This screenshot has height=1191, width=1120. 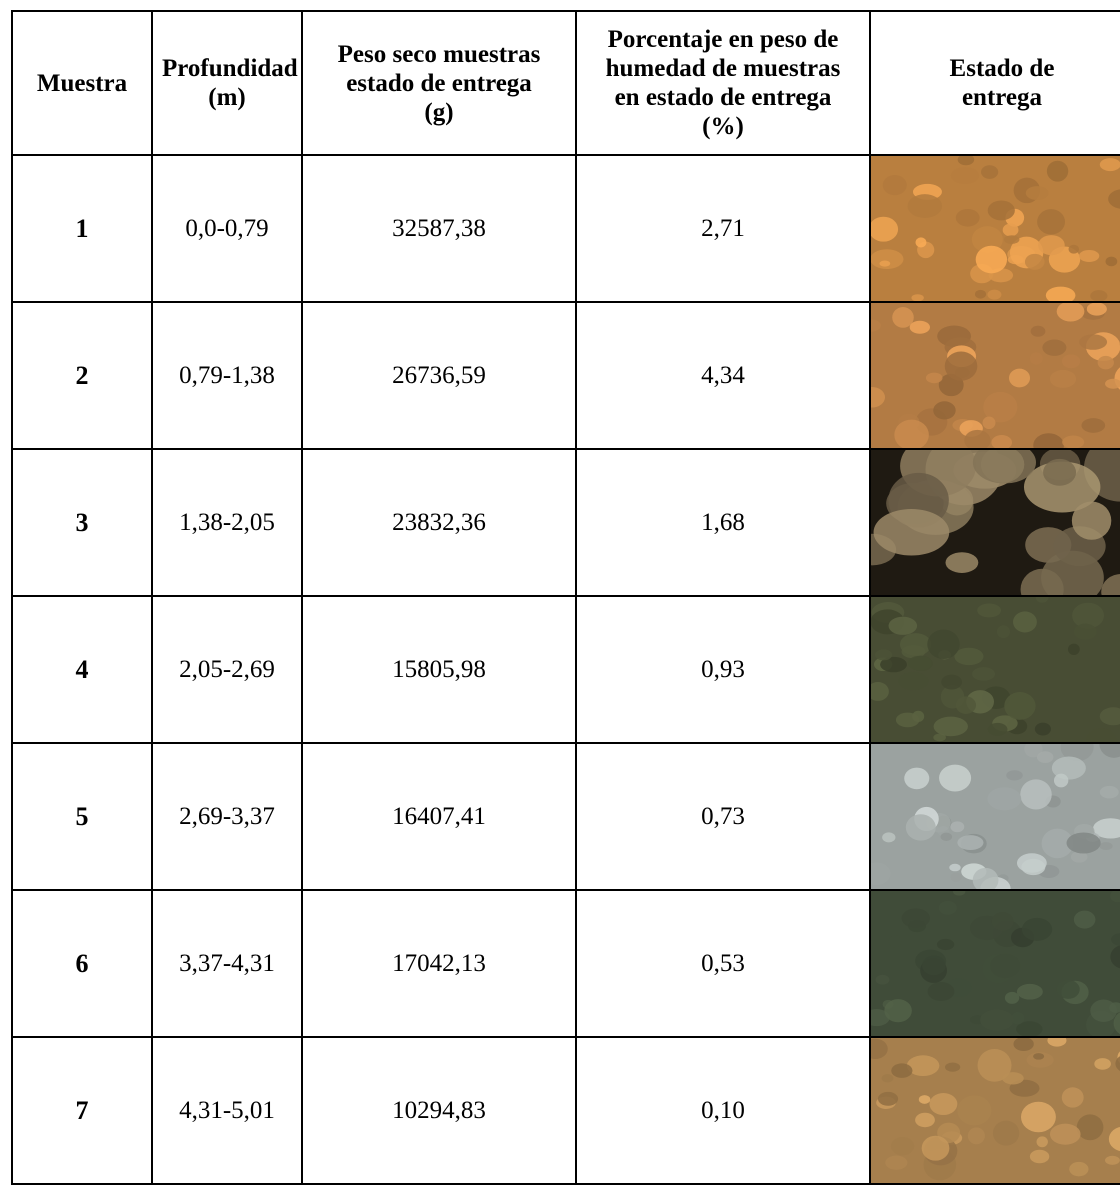 I want to click on header-muestra: Muestra, so click(x=82, y=83).